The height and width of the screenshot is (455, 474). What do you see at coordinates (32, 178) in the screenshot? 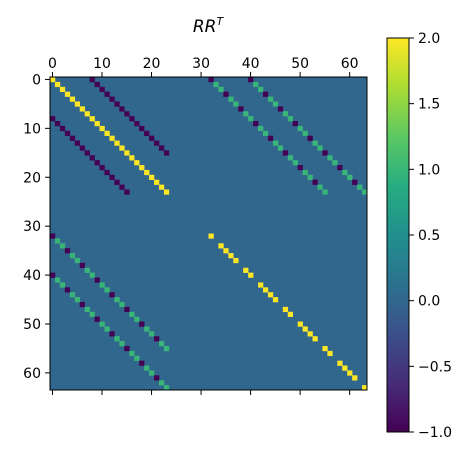
I see `y-tick-label: 20` at bounding box center [32, 178].